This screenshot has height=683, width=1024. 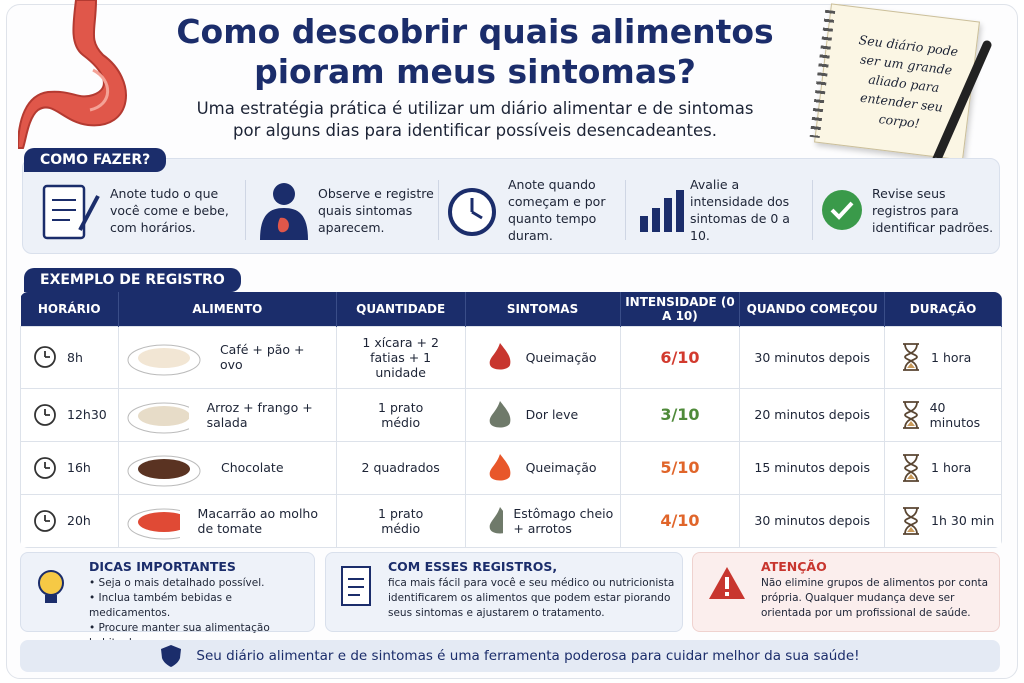 What do you see at coordinates (955, 414) in the screenshot?
I see `cell-text: 40 minutos` at bounding box center [955, 414].